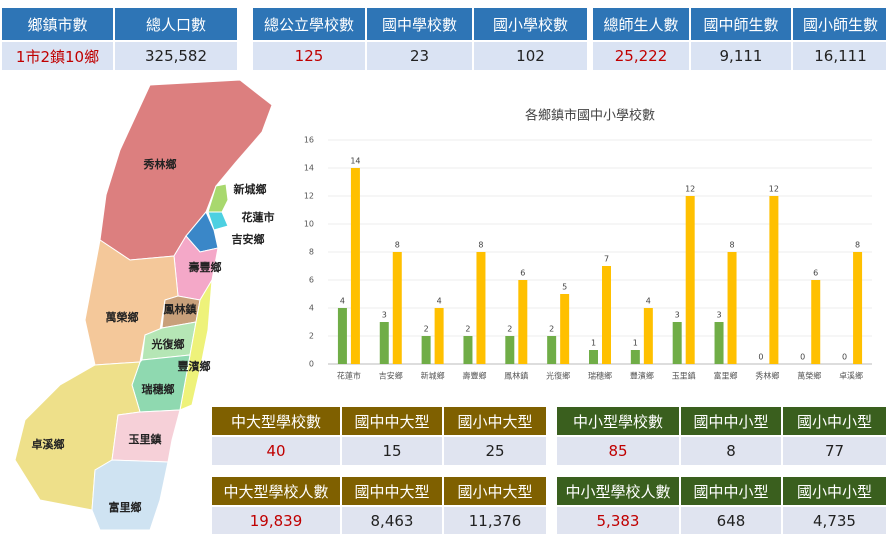  Describe the element at coordinates (180, 309) in the screenshot. I see `map-label: 鳳林鎮` at that location.